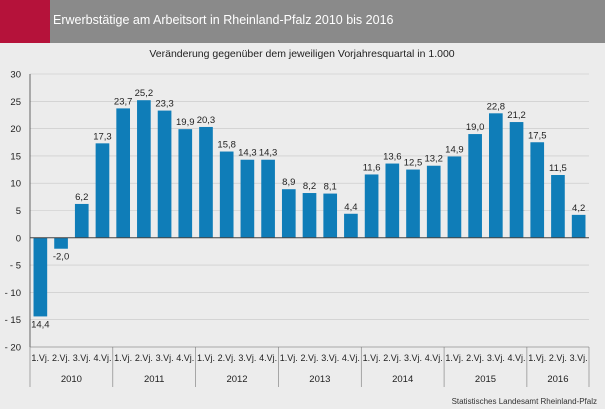  Describe the element at coordinates (13, 348) in the screenshot. I see `y-tick-label: - 20` at that location.